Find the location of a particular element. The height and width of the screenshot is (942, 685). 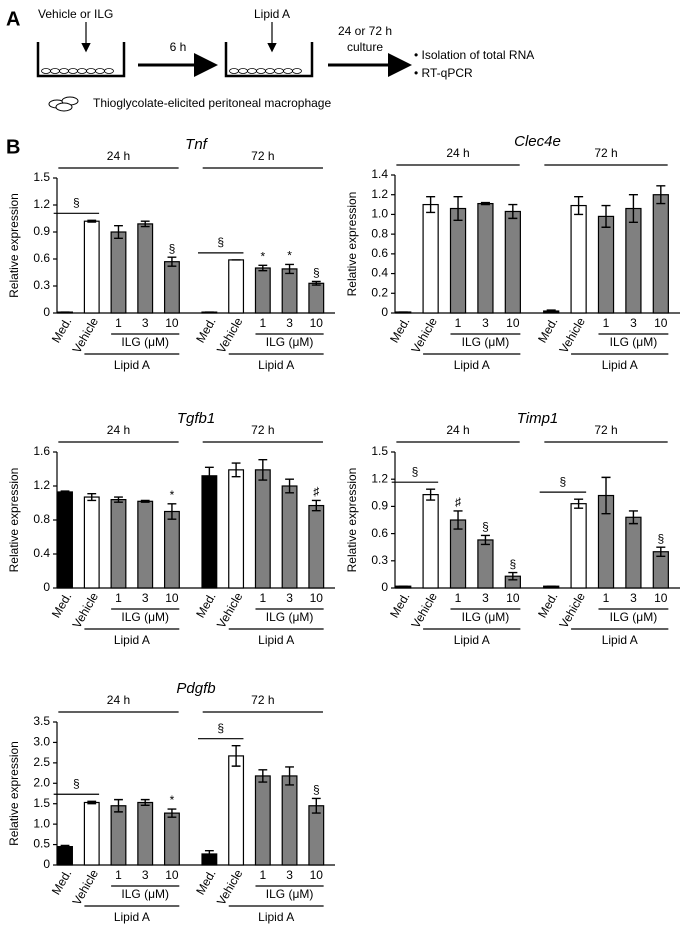

y-tick-label: 2.5 is located at coordinates (41, 762).